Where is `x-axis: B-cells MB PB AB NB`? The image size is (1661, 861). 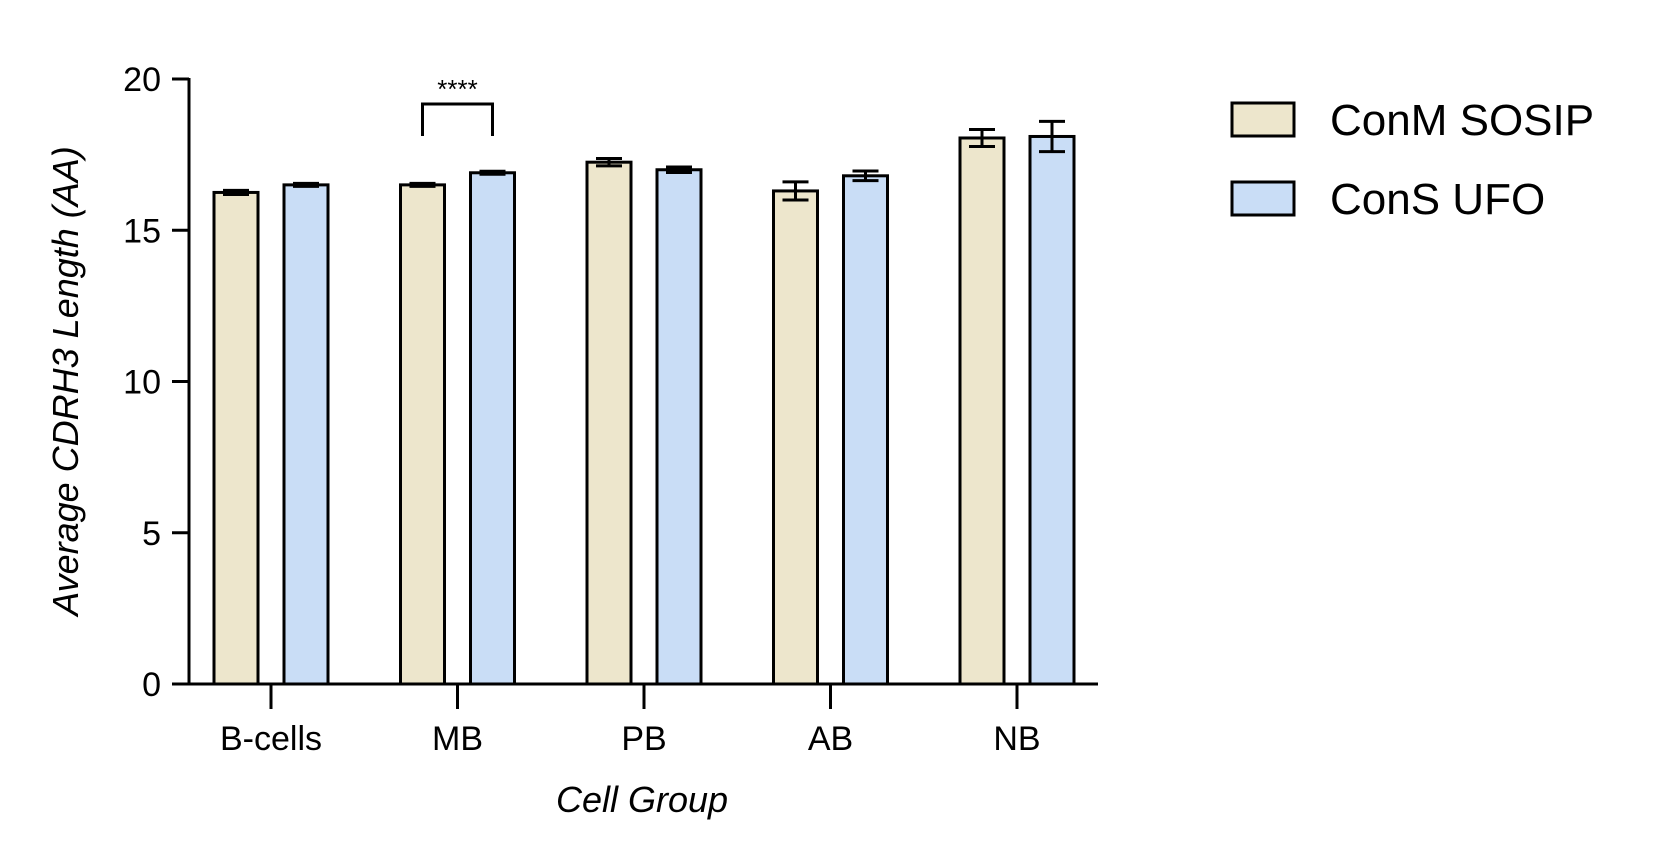 x-axis: B-cells MB PB AB NB is located at coordinates (643, 720).